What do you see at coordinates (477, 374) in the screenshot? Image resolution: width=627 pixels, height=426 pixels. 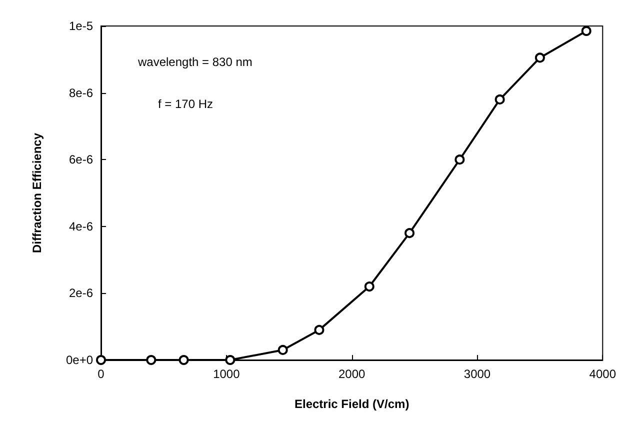 I see `x-tick-label: 3000` at bounding box center [477, 374].